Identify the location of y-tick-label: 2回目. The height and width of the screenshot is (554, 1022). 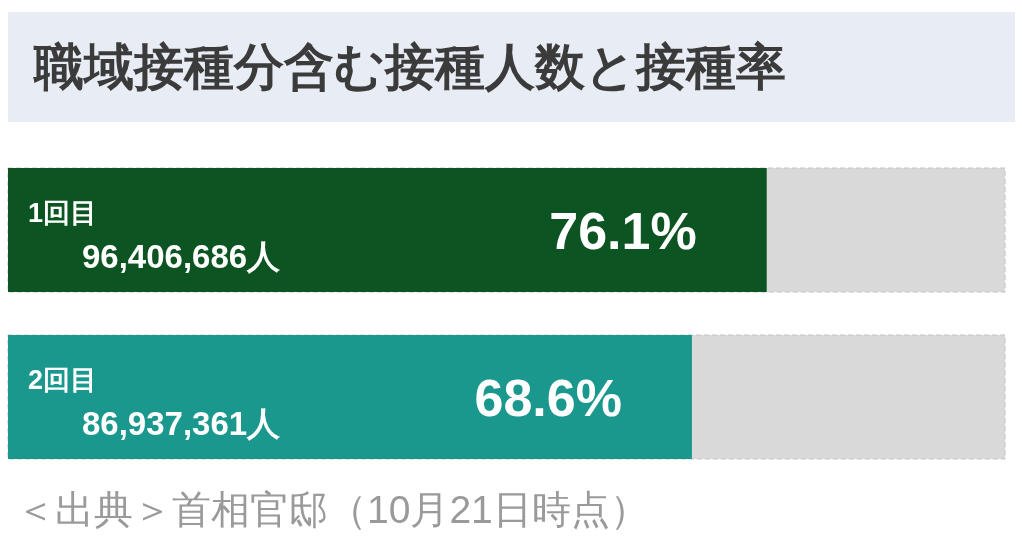
(63, 380).